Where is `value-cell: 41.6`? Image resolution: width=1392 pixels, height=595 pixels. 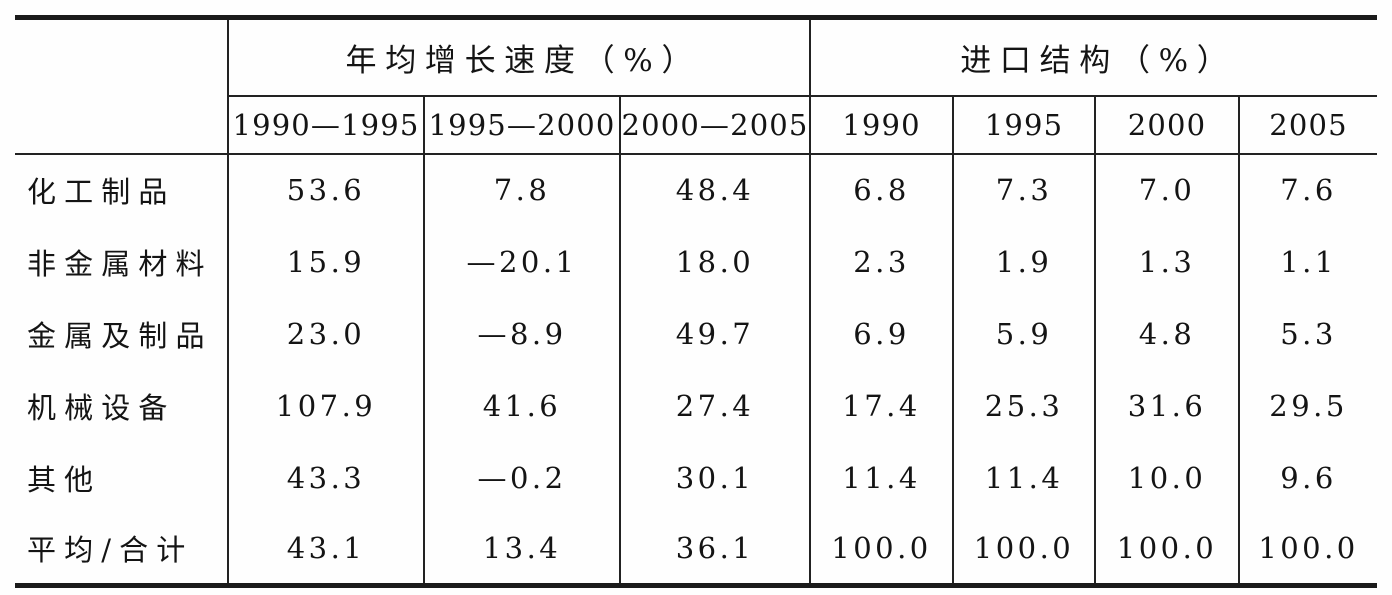 value-cell: 41.6 is located at coordinates (522, 405).